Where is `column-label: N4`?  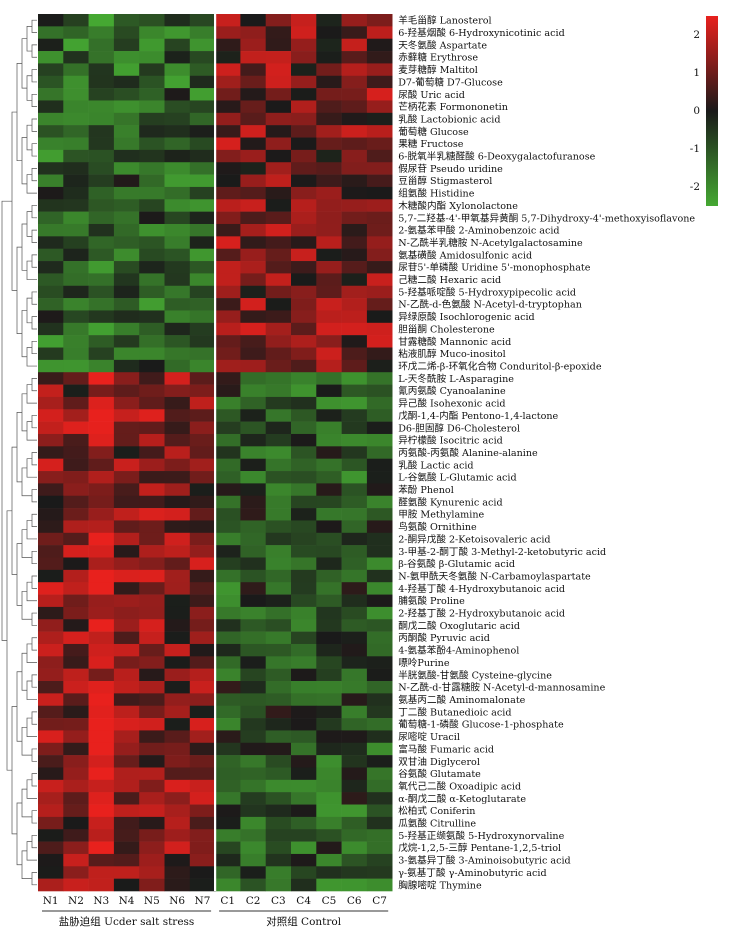 column-label: N4 is located at coordinates (127, 901).